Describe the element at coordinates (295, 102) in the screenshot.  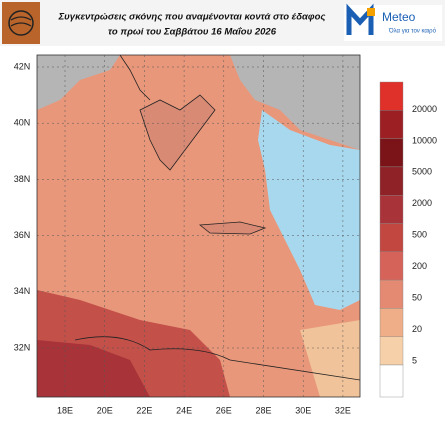
I see `land-turkey` at that location.